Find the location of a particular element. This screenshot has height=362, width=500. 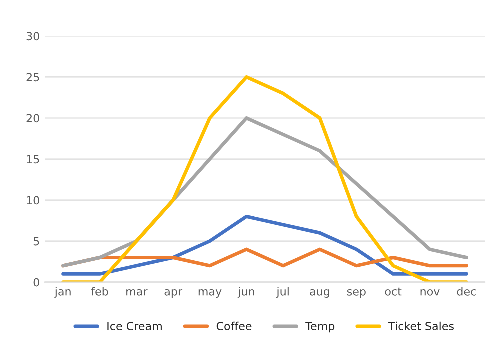

x-tick-label: apr is located at coordinates (173, 293).